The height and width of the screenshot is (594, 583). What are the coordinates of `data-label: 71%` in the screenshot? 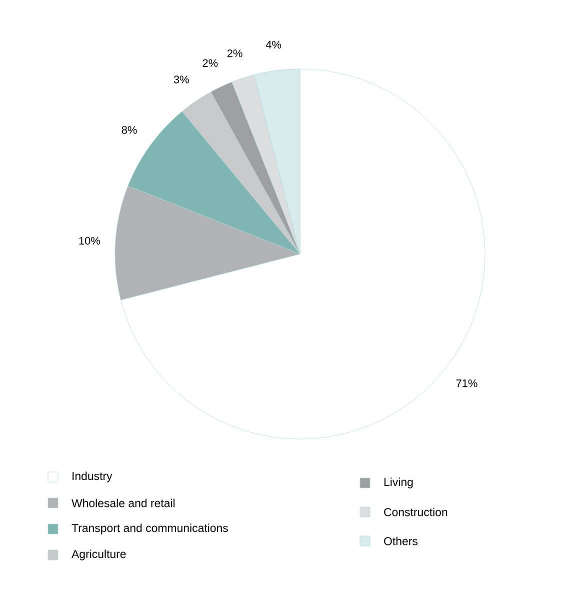 It's located at (467, 383).